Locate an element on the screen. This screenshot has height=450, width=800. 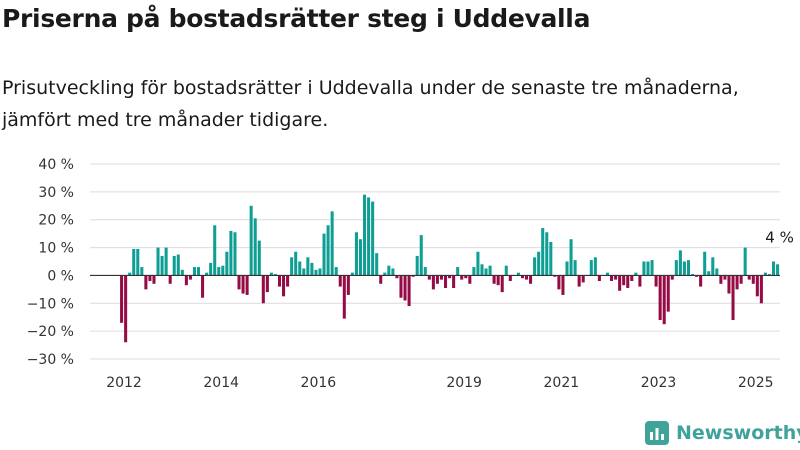
y-tick-label: 0 % is located at coordinates (60, 276).